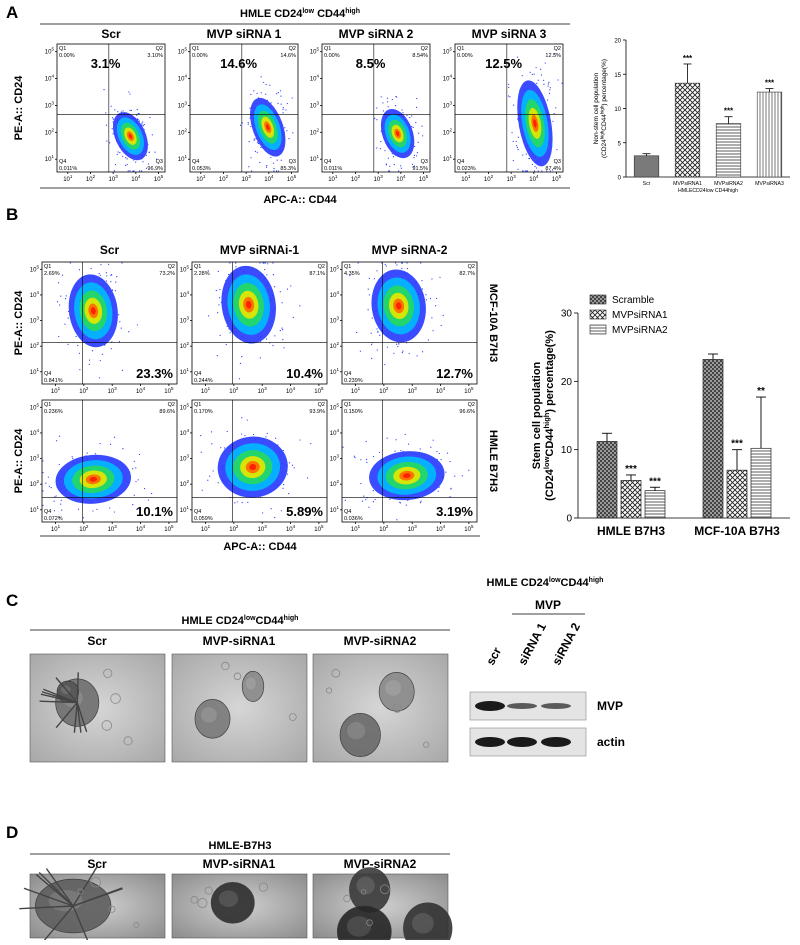 This screenshot has width=800, height=945. Describe the element at coordinates (347, 267) in the screenshot. I see `quadrant-name: Q1` at that location.